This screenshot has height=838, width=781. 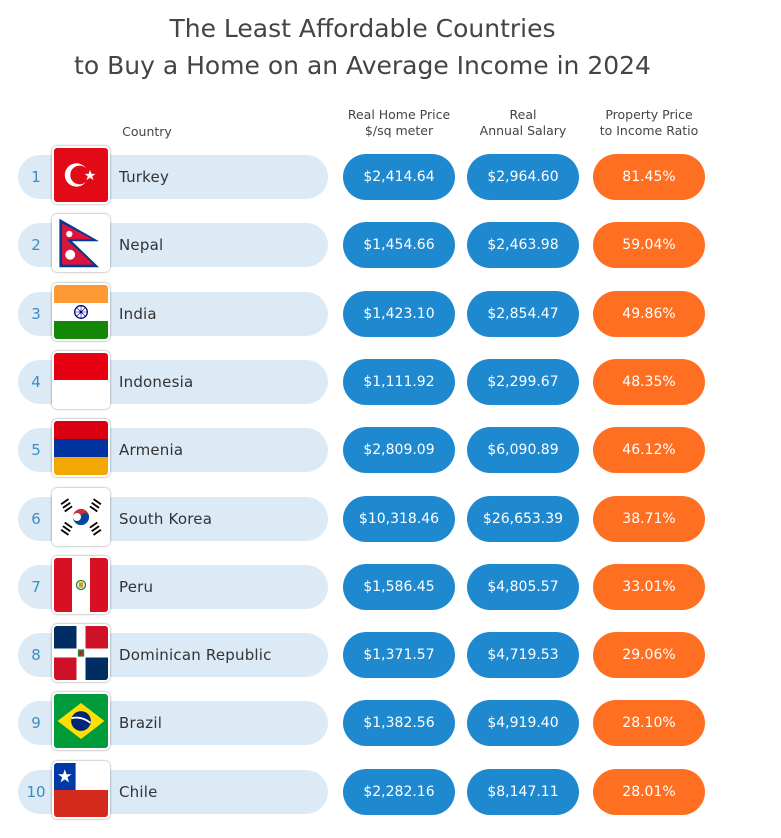 I want to click on salary-value: $6,090.89, so click(x=523, y=450).